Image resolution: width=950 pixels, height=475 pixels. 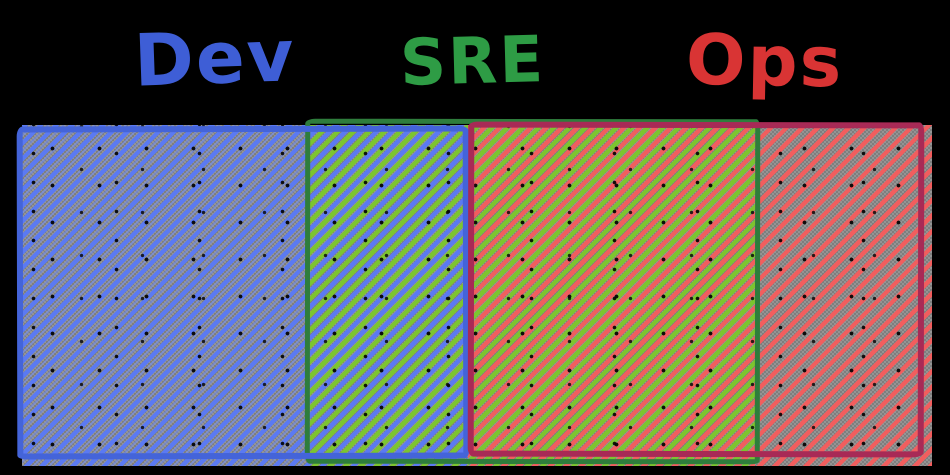 I want to click on label-sre: SRE, so click(x=473, y=62).